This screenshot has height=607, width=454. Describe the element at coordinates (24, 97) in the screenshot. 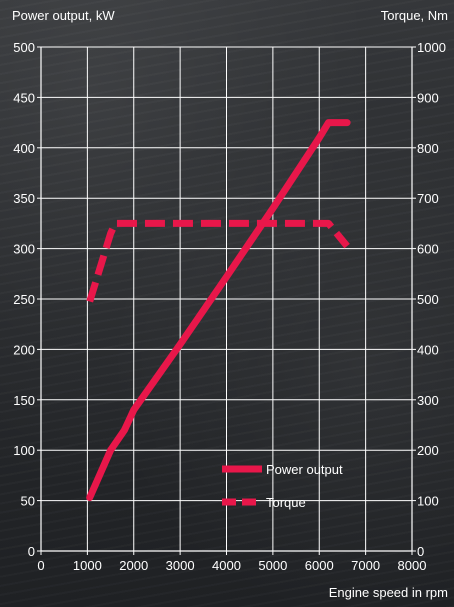

I see `y-left-tick-label: 450` at that location.